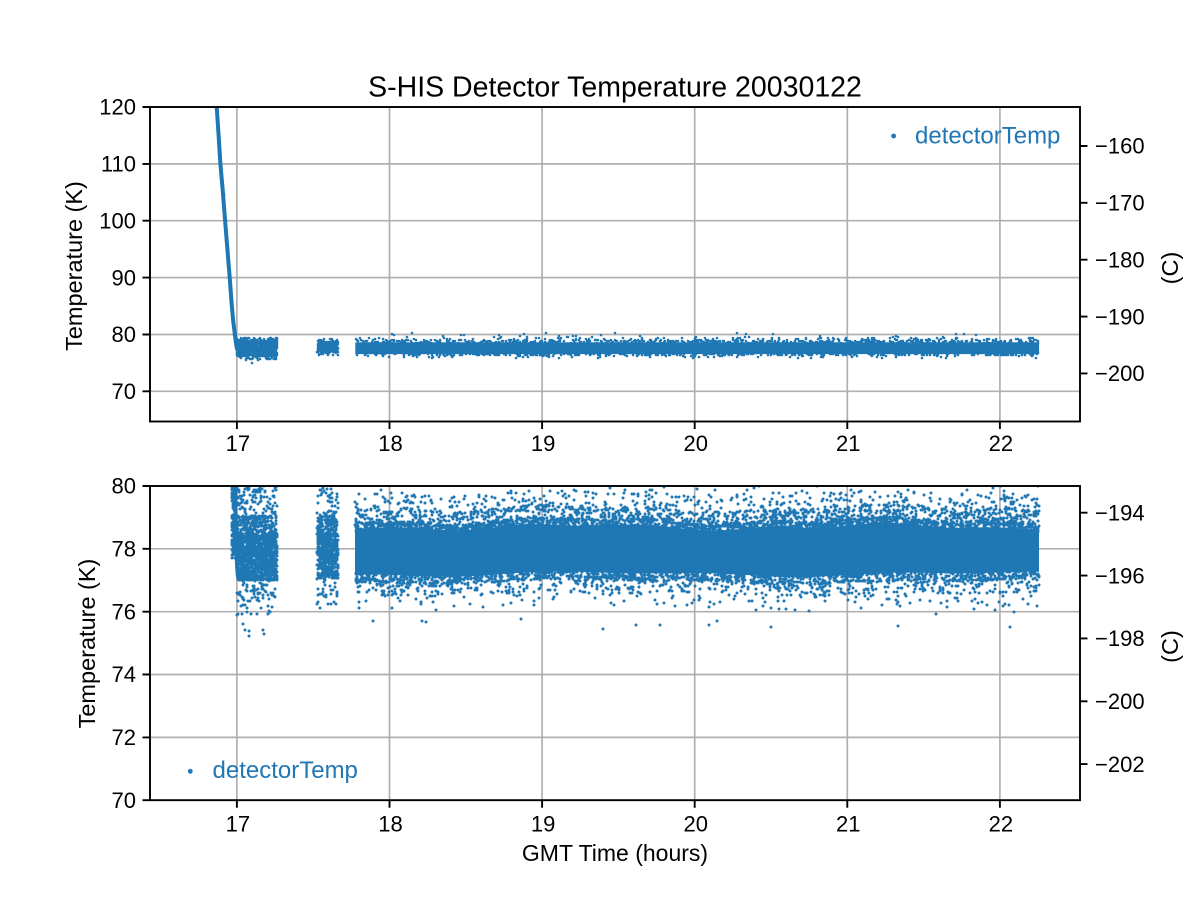 The height and width of the screenshot is (905, 1200). Describe the element at coordinates (124, 277) in the screenshot. I see `svg-text: 90` at that location.